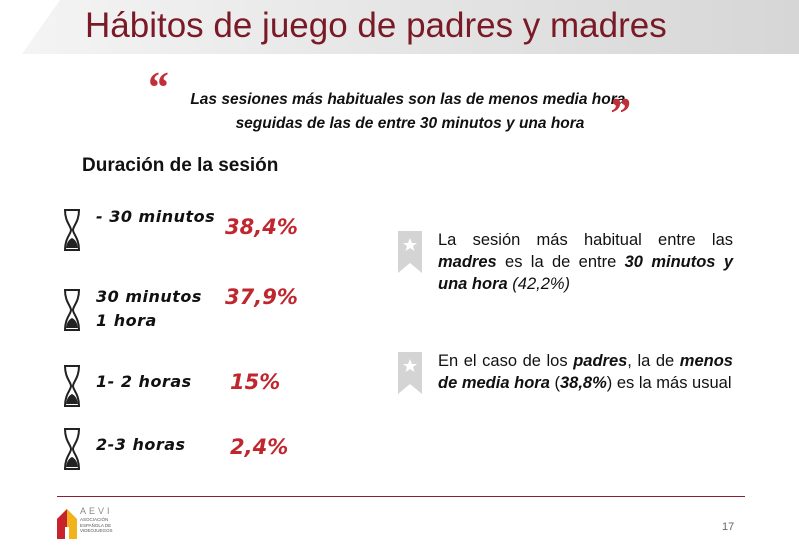 The height and width of the screenshot is (553, 799). I want to click on duration-item: - 30 minutos 38,4%, so click(210, 235).